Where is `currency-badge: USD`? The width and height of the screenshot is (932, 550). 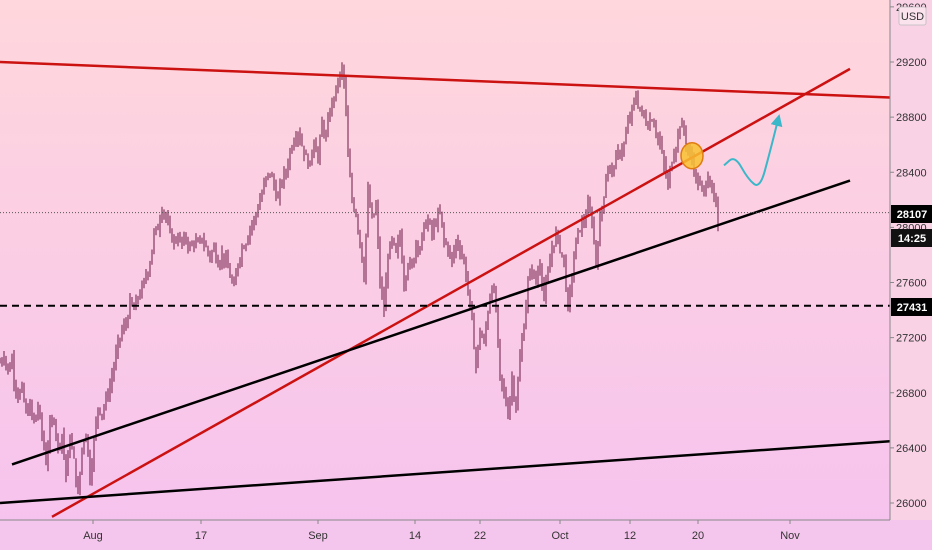 currency-badge: USD is located at coordinates (912, 16).